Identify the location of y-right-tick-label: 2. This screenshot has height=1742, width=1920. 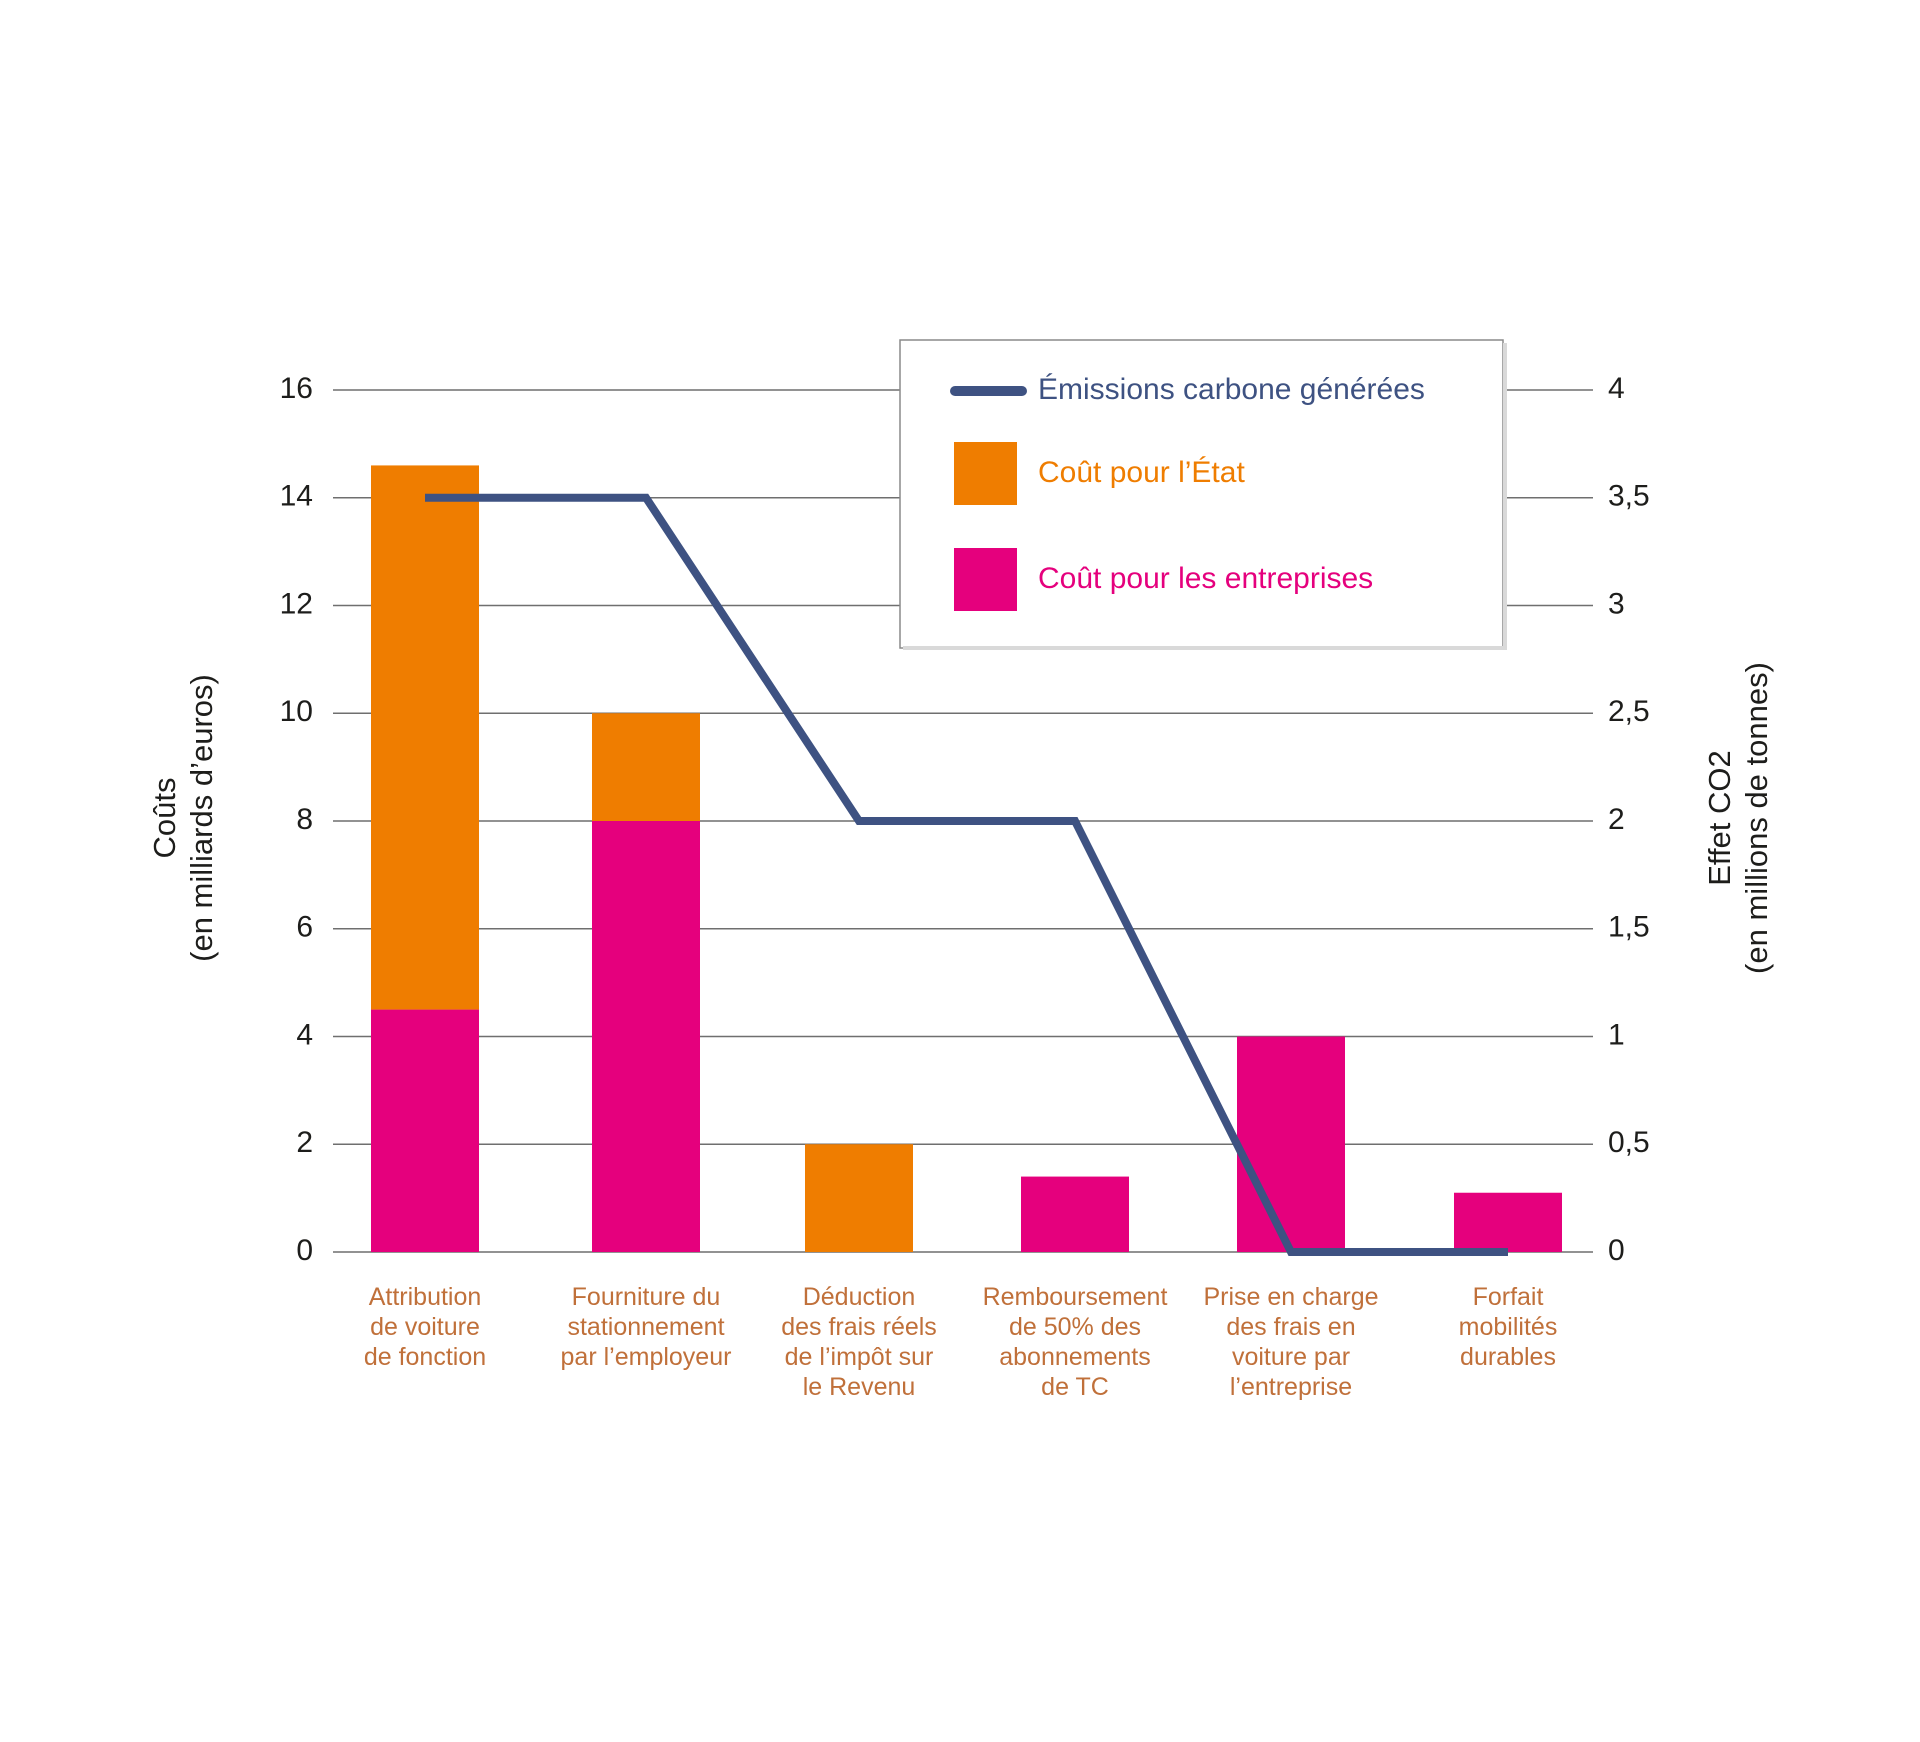
(1616, 819).